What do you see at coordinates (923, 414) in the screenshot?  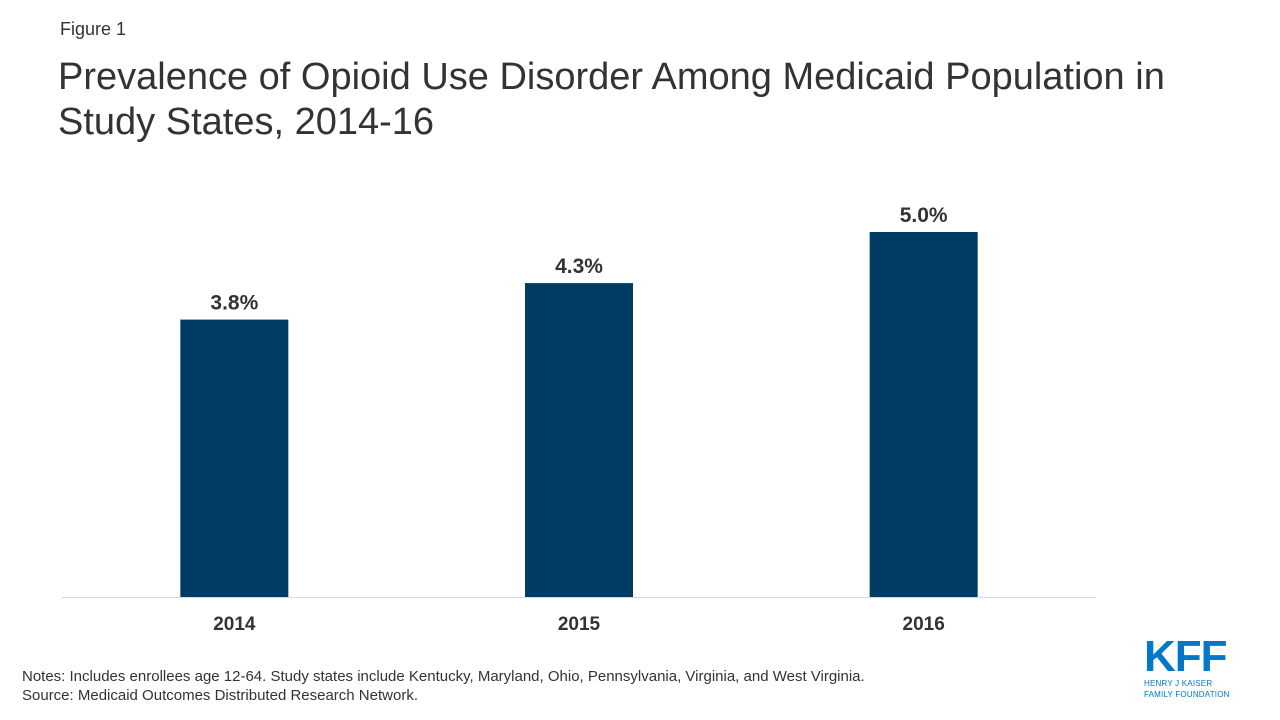 I see `bar-2016` at bounding box center [923, 414].